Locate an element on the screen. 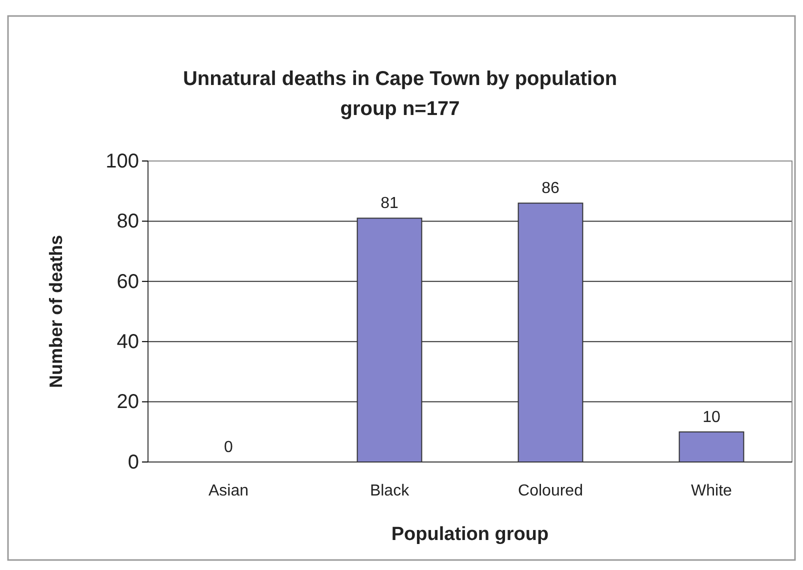  x-tick-label: White is located at coordinates (711, 491).